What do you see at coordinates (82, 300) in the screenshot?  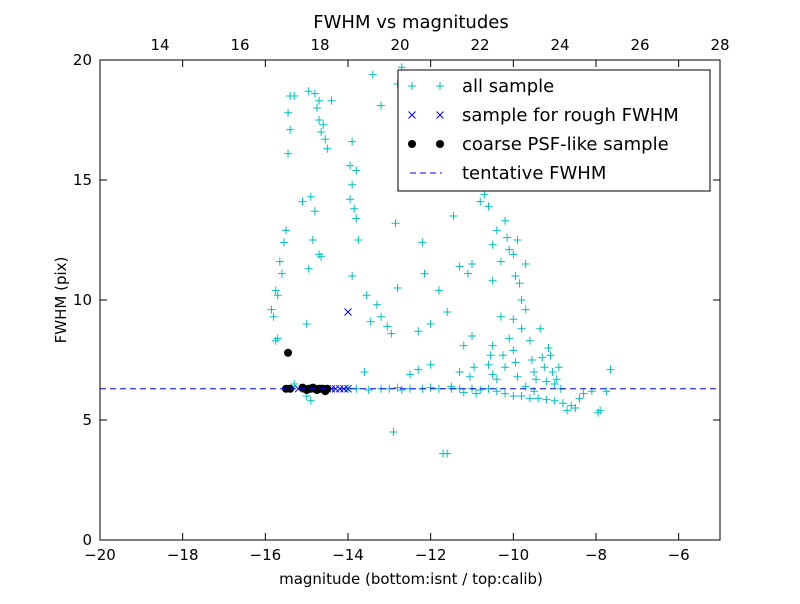 I see `y-tick-label: 10` at bounding box center [82, 300].